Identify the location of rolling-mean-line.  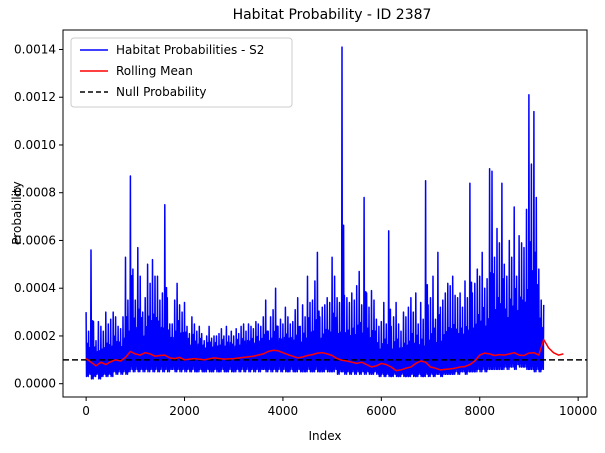
(324, 355).